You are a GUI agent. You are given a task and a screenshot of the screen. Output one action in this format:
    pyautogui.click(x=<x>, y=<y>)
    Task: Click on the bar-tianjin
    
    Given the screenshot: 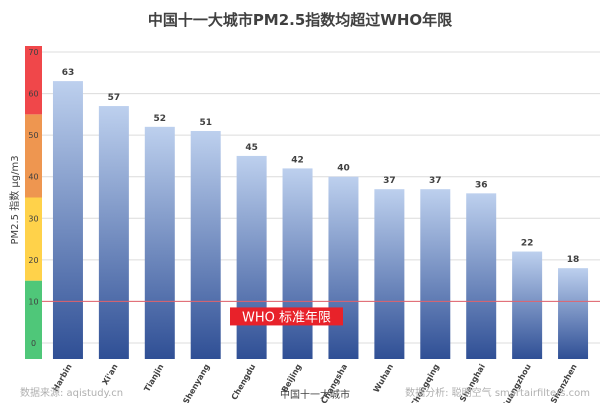 What is the action you would take?
    pyautogui.click(x=159, y=242)
    